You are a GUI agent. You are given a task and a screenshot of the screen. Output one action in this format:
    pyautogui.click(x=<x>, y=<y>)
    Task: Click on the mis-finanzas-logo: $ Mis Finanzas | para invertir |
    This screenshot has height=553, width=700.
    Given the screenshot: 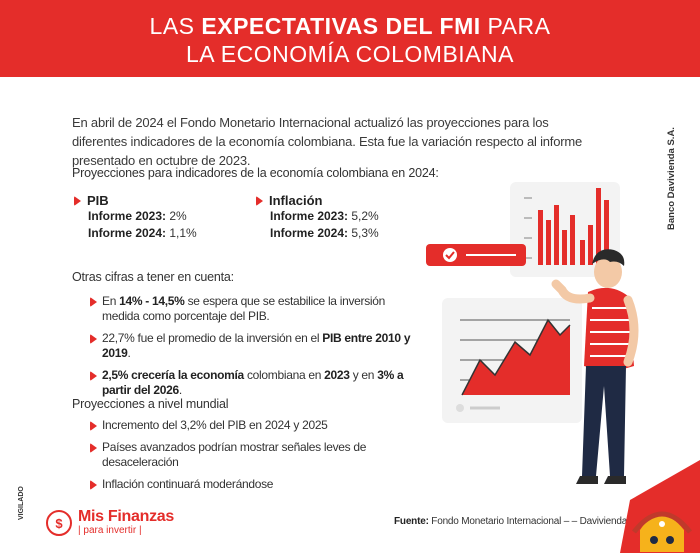 What is the action you would take?
    pyautogui.click(x=110, y=523)
    